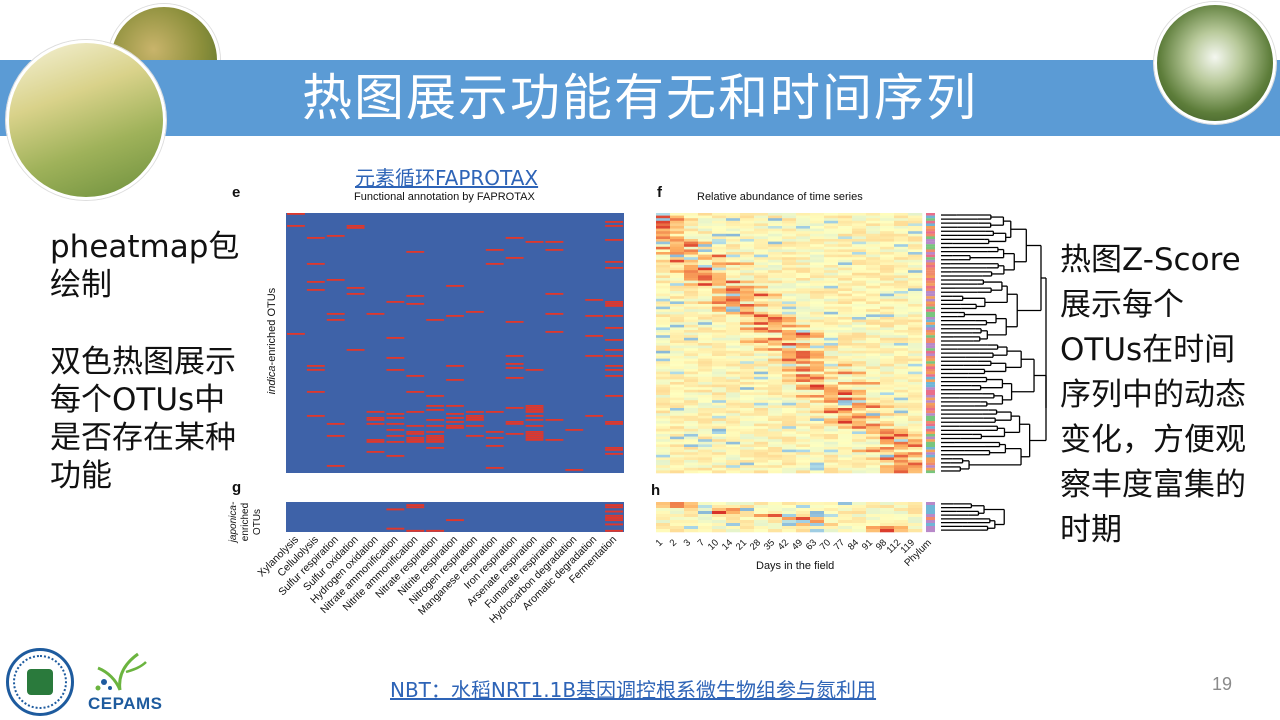  I want to click on heatmap-g-cell, so click(415, 507).